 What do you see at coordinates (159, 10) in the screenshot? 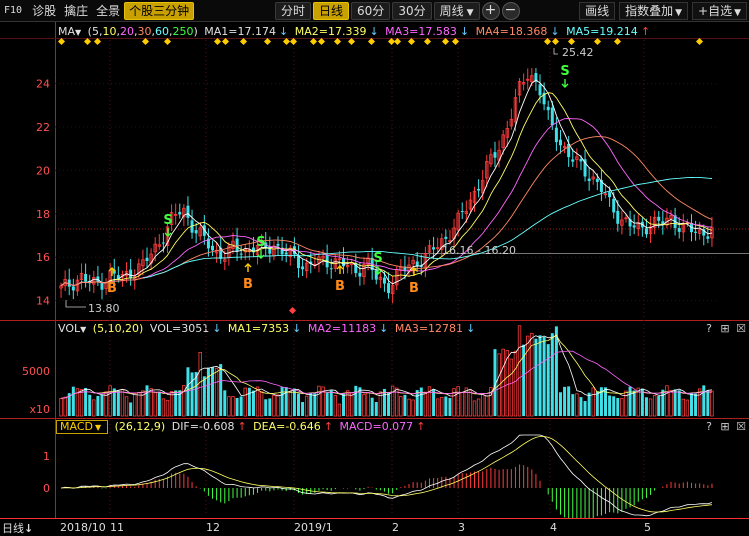
I see `toolbar-item-three-minute: 个股三分钟` at bounding box center [159, 10].